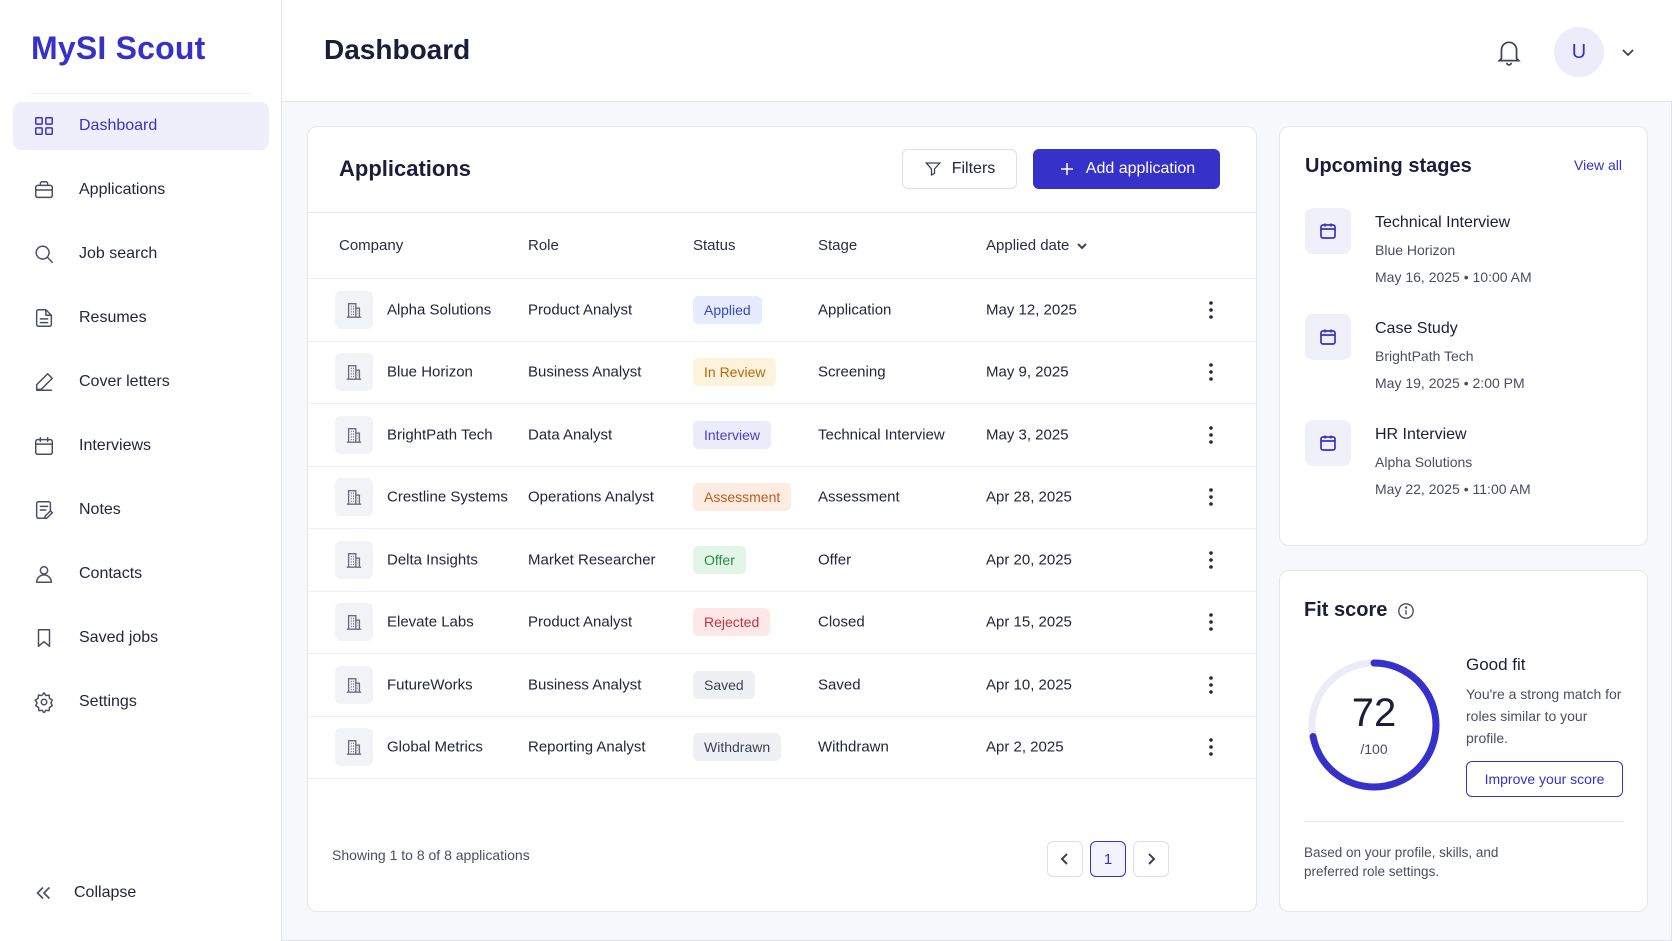 The image size is (1672, 941). What do you see at coordinates (141, 446) in the screenshot?
I see `sidebar-item-interviews: Interviews` at bounding box center [141, 446].